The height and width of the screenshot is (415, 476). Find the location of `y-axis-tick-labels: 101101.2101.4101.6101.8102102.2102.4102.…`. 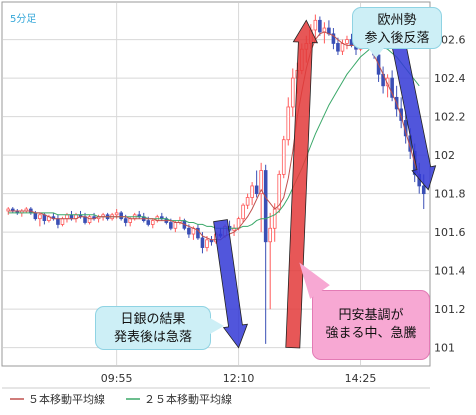

y-axis-tick-labels: 101101.2101.4101.6101.8102102.2102.4102.… is located at coordinates (450, 194).